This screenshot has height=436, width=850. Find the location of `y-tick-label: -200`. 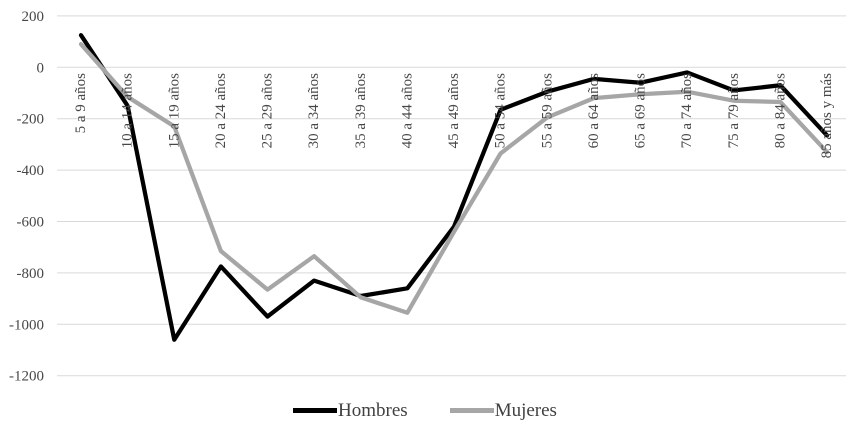

y-tick-label: -200 is located at coordinates (31, 120).